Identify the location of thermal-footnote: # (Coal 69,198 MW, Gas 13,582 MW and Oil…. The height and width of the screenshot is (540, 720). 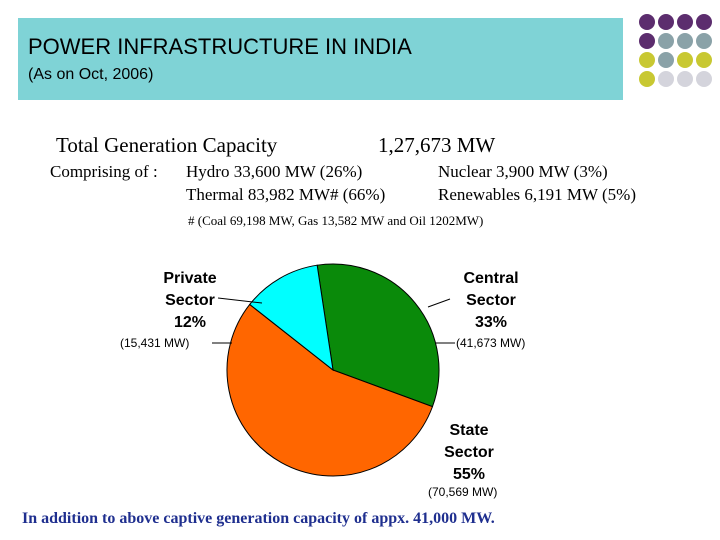
(336, 220).